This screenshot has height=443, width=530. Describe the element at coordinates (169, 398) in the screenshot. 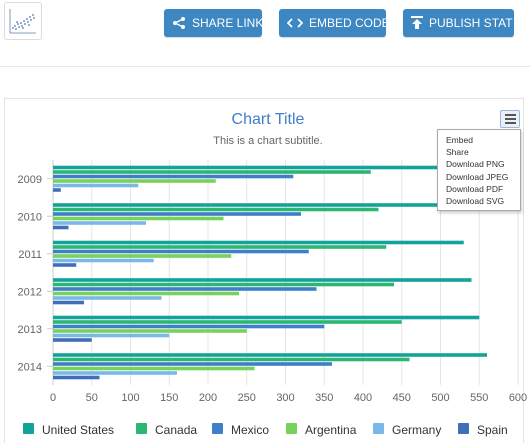

I see `x-tick-label: 150` at that location.